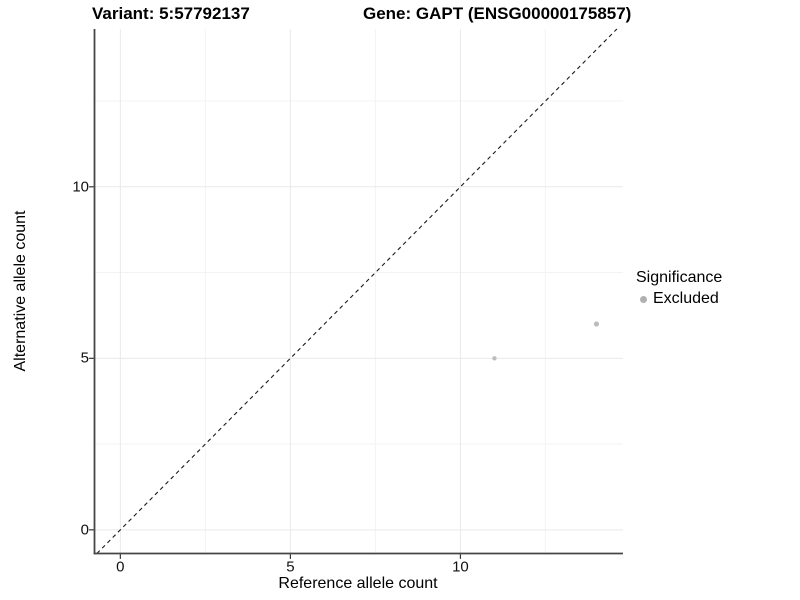 This screenshot has height=600, width=800. What do you see at coordinates (679, 277) in the screenshot?
I see `legend-title: Significance` at bounding box center [679, 277].